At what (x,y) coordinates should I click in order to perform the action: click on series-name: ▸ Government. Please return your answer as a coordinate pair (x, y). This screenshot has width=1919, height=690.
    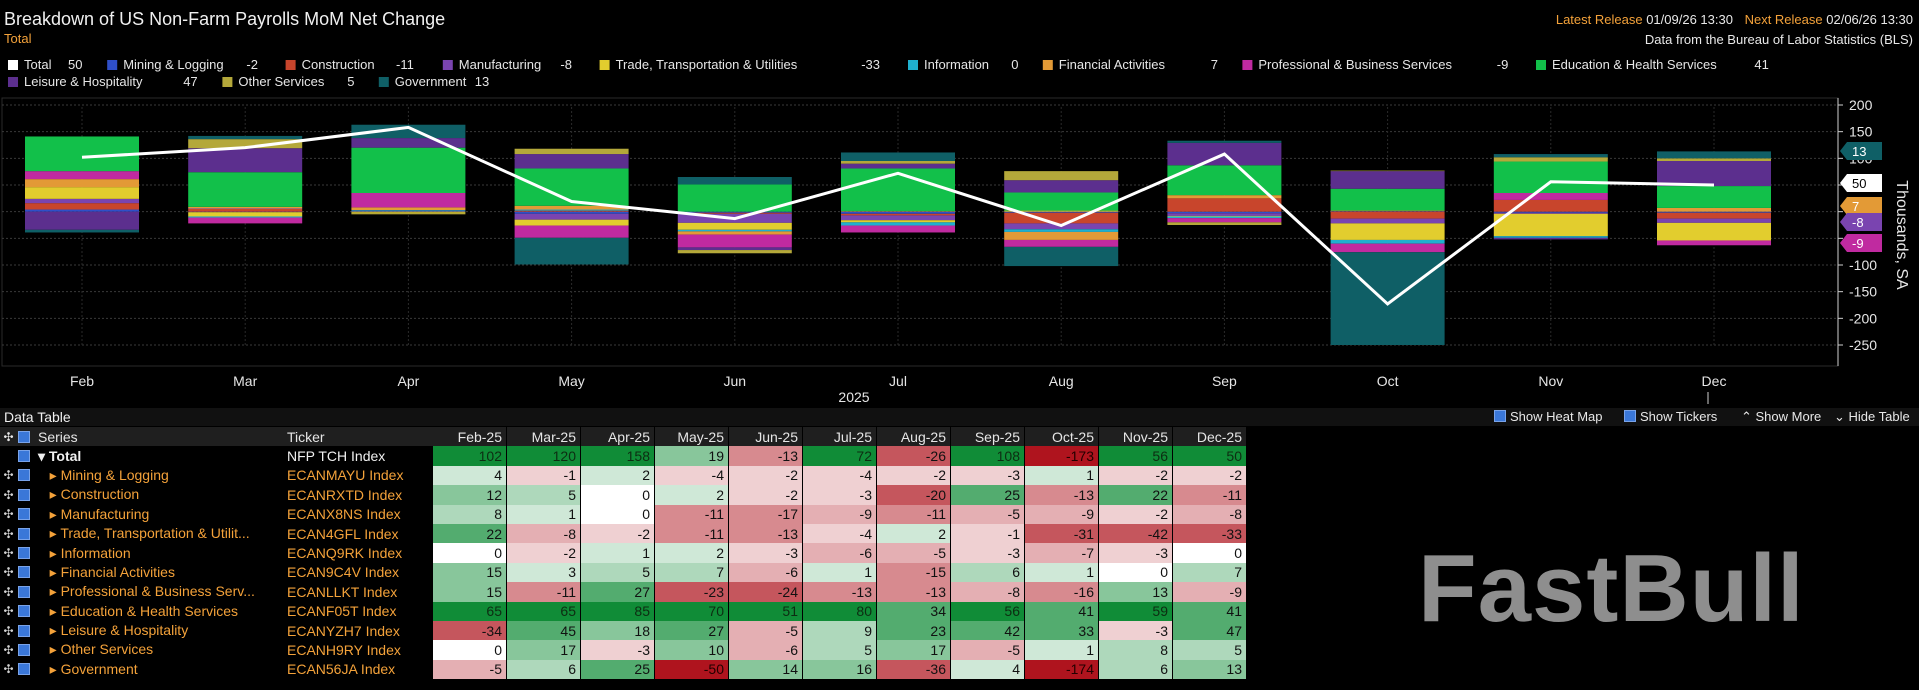
    Looking at the image, I should click on (88, 668).